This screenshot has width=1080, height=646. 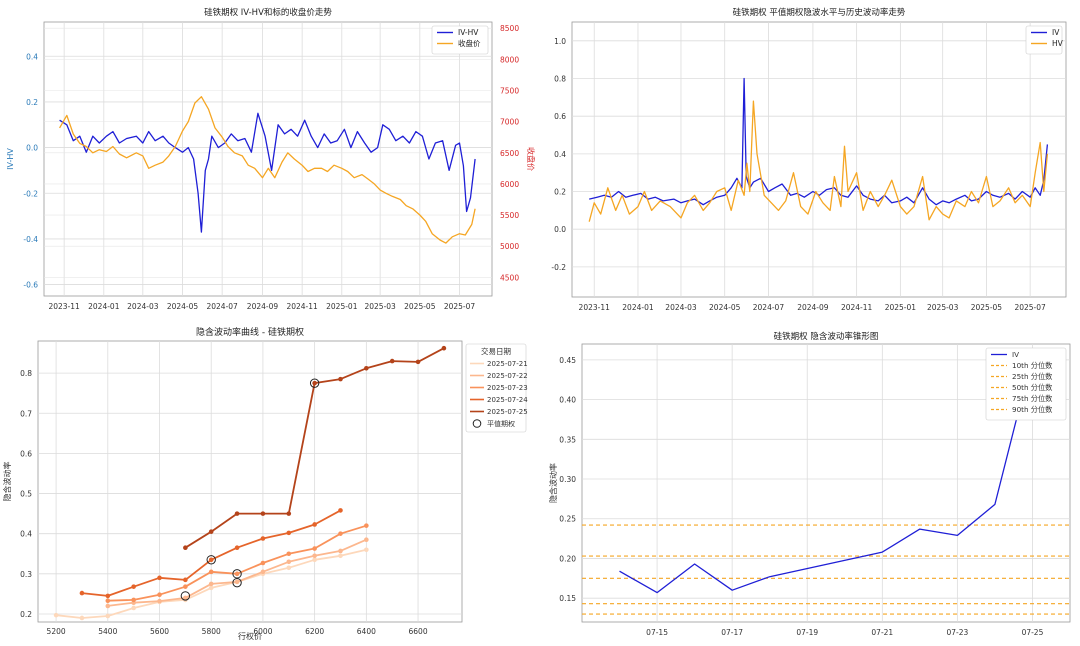 I want to click on x-tick-label: 6000, so click(x=262, y=631).